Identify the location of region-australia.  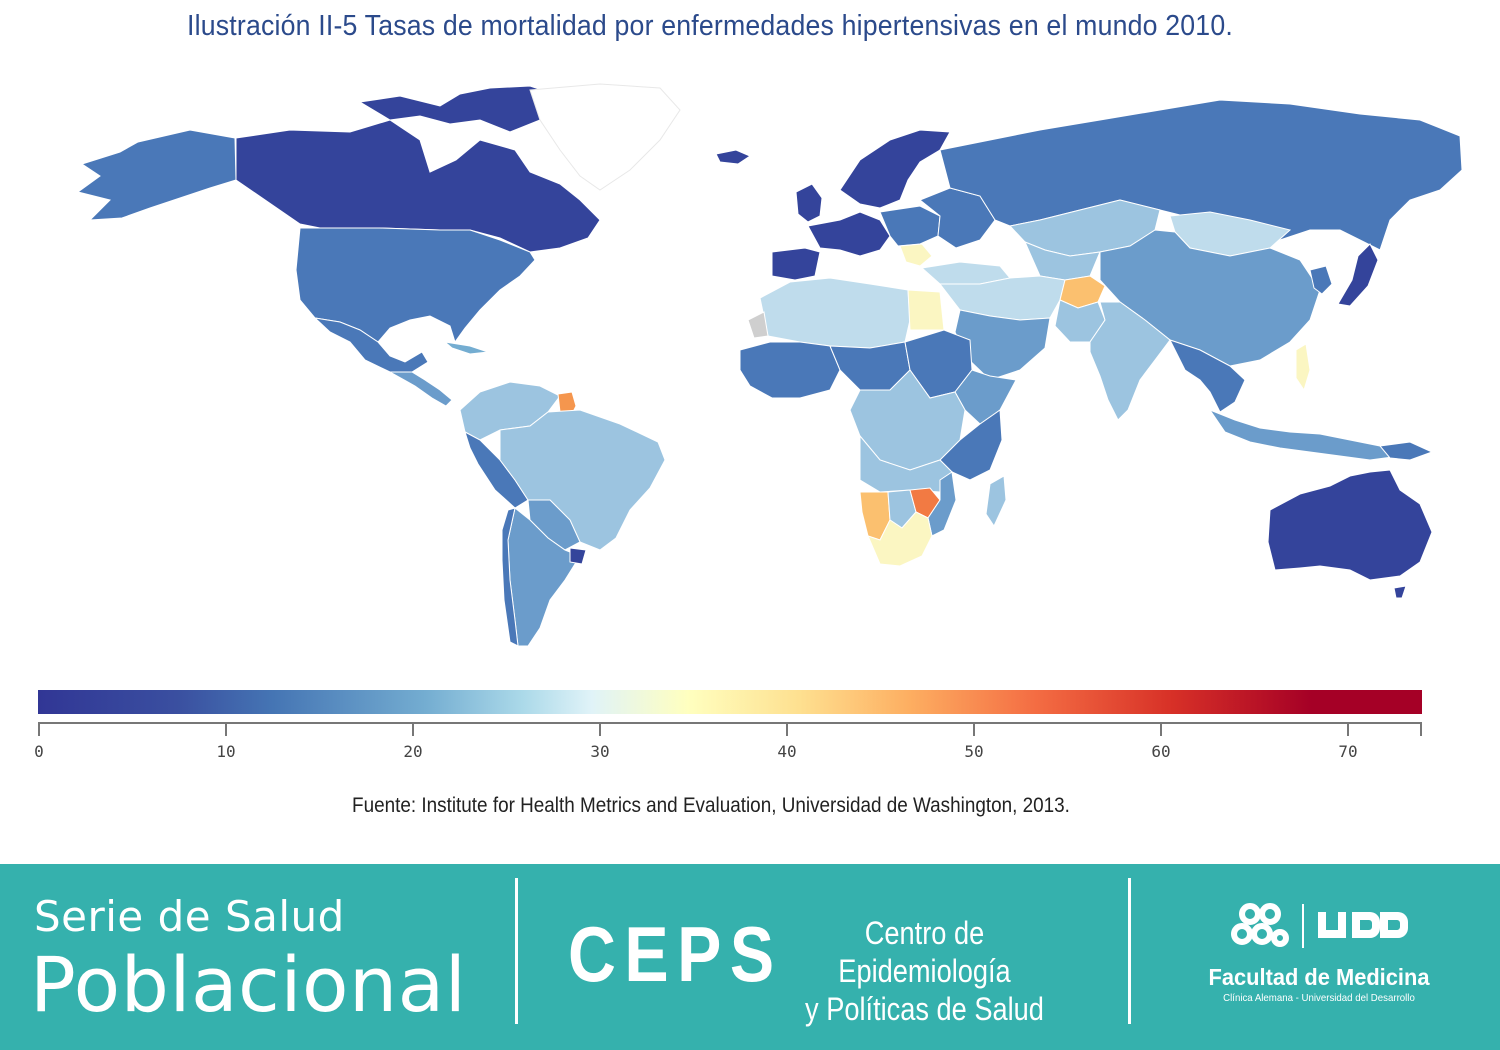
(1350, 525).